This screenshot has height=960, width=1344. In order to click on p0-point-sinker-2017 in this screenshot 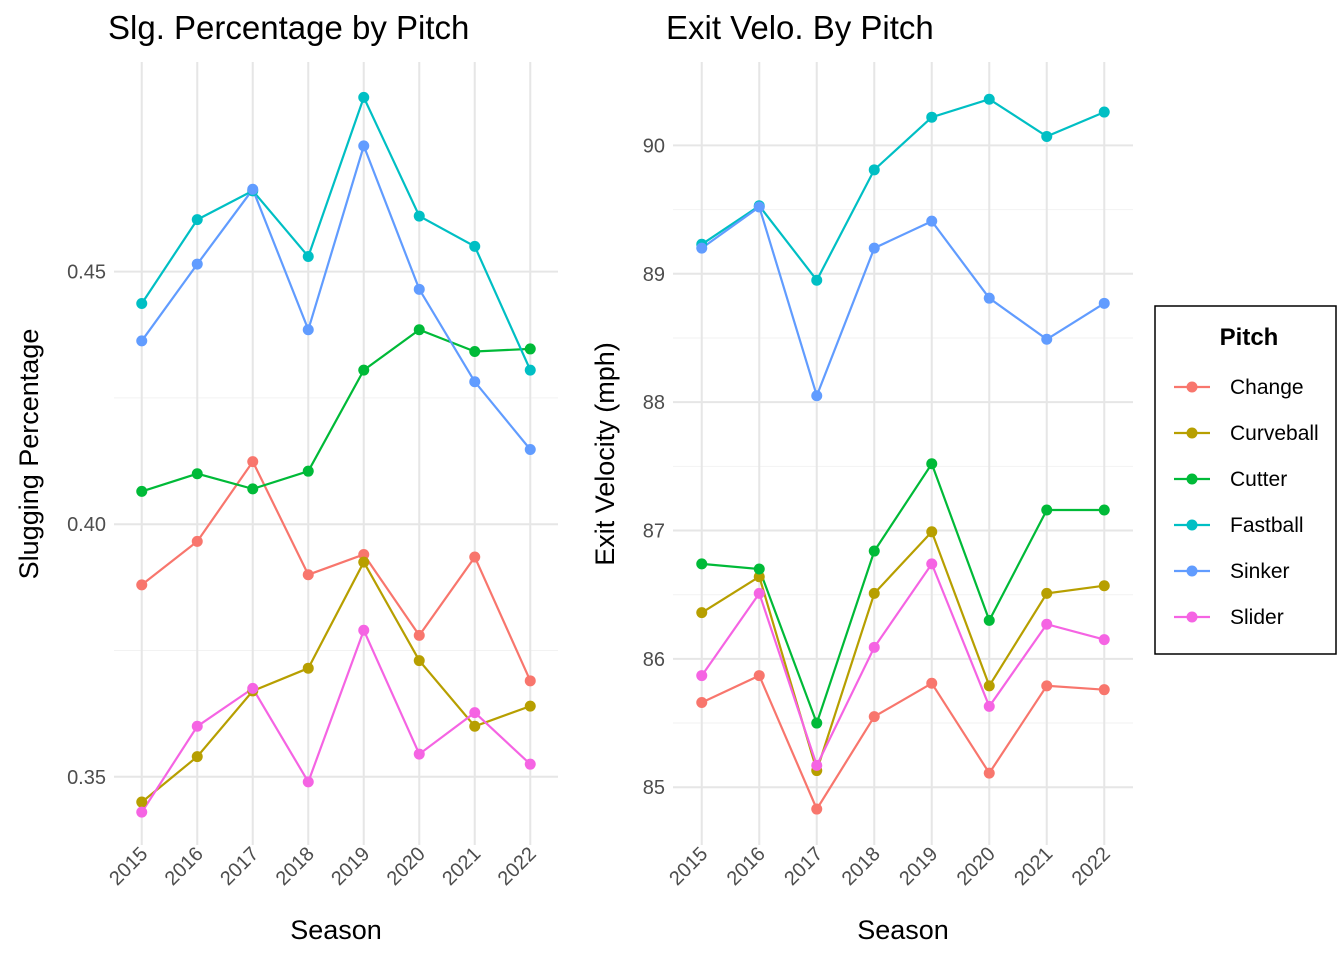, I will do `click(253, 189)`.